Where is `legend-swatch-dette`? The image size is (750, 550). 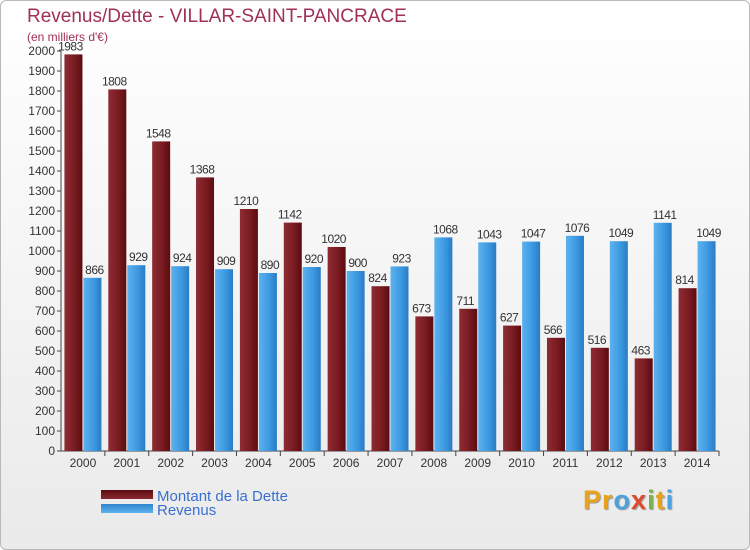 legend-swatch-dette is located at coordinates (127, 494).